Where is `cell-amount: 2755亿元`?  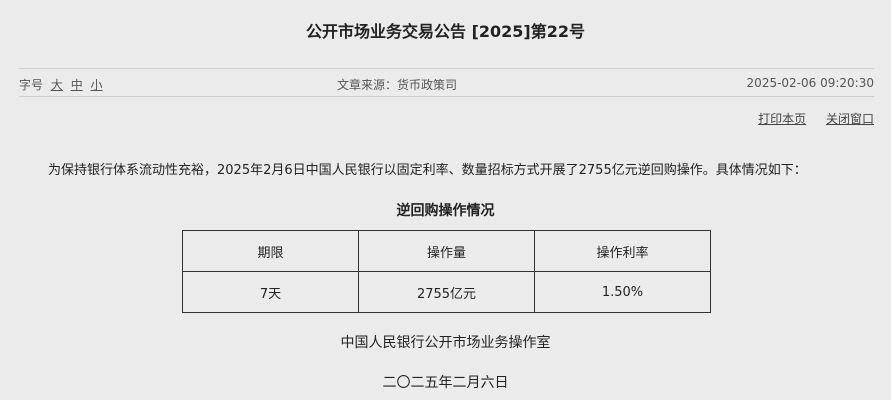 cell-amount: 2755亿元 is located at coordinates (446, 292).